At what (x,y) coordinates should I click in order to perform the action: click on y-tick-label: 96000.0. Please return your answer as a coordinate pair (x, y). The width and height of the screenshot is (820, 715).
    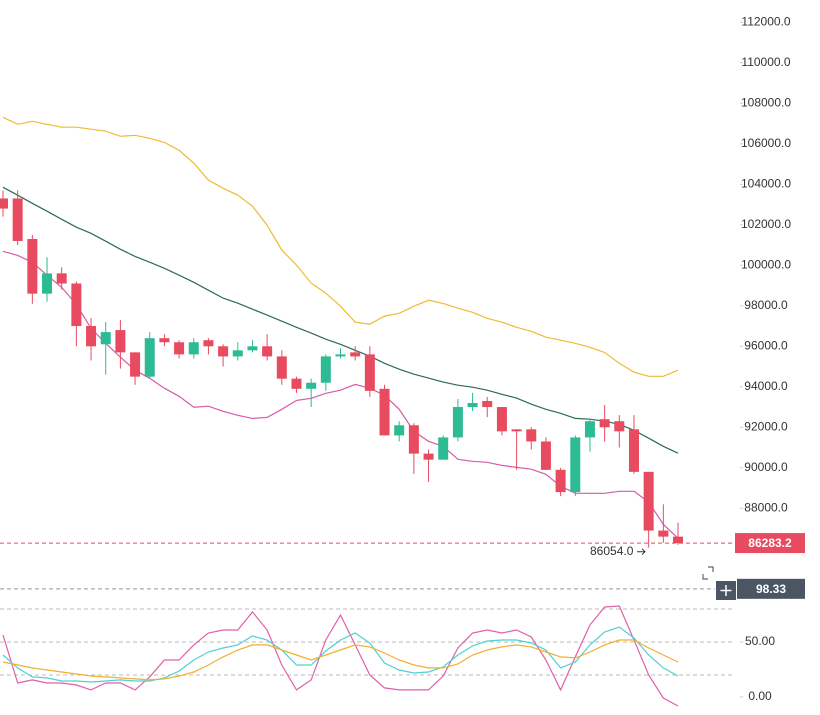
    Looking at the image, I should click on (766, 345).